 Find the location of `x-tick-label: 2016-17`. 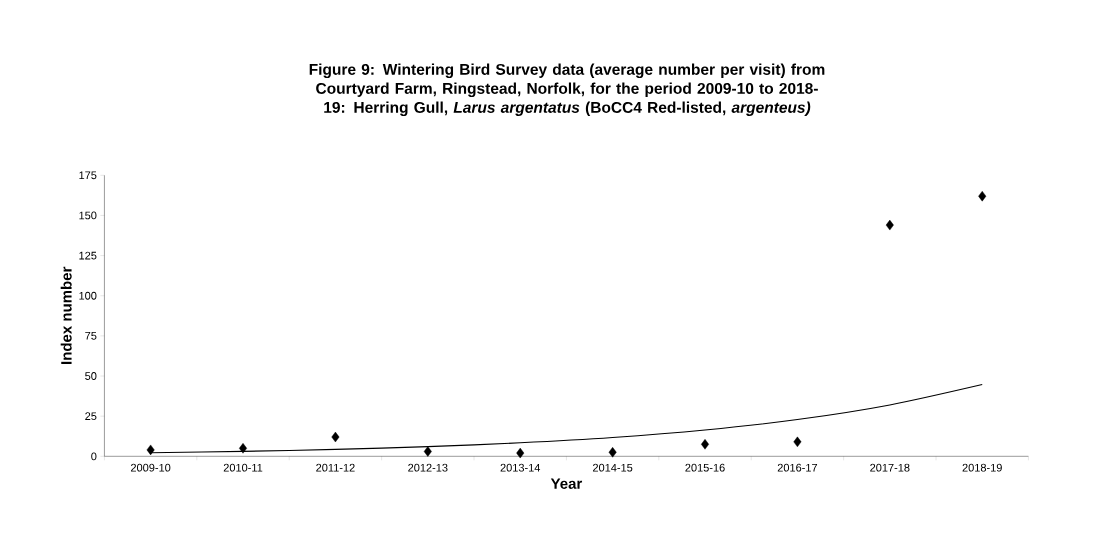

x-tick-label: 2016-17 is located at coordinates (797, 467).